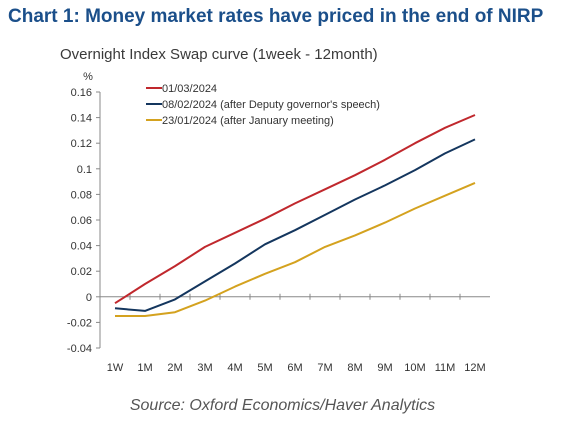 This screenshot has width=565, height=428. Describe the element at coordinates (81, 195) in the screenshot. I see `y-tick-label: 0.08` at that location.